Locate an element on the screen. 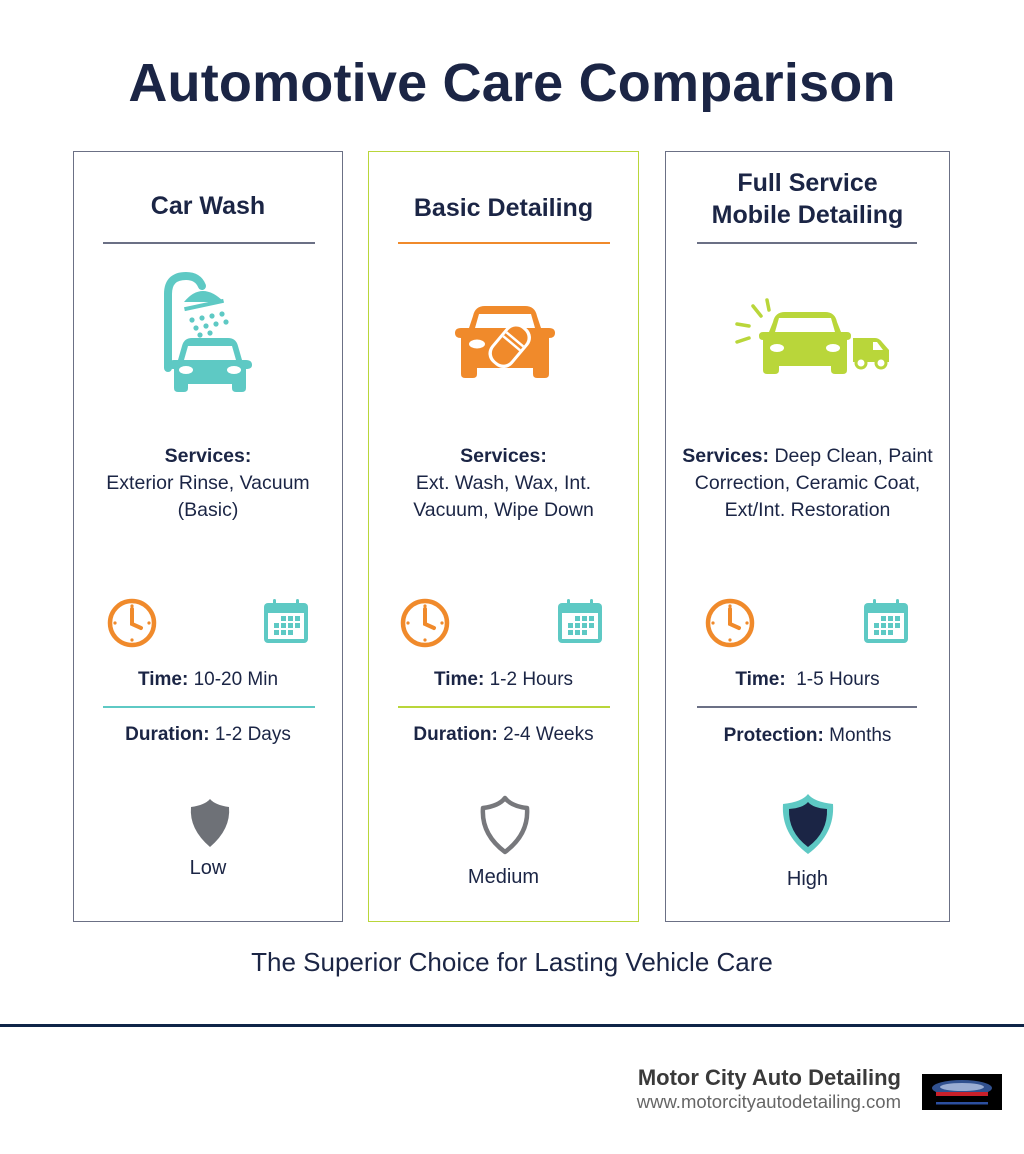 Image resolution: width=1024 pixels, height=1154 pixels. duration-info: Duration: 2-4 Weeks is located at coordinates (503, 734).